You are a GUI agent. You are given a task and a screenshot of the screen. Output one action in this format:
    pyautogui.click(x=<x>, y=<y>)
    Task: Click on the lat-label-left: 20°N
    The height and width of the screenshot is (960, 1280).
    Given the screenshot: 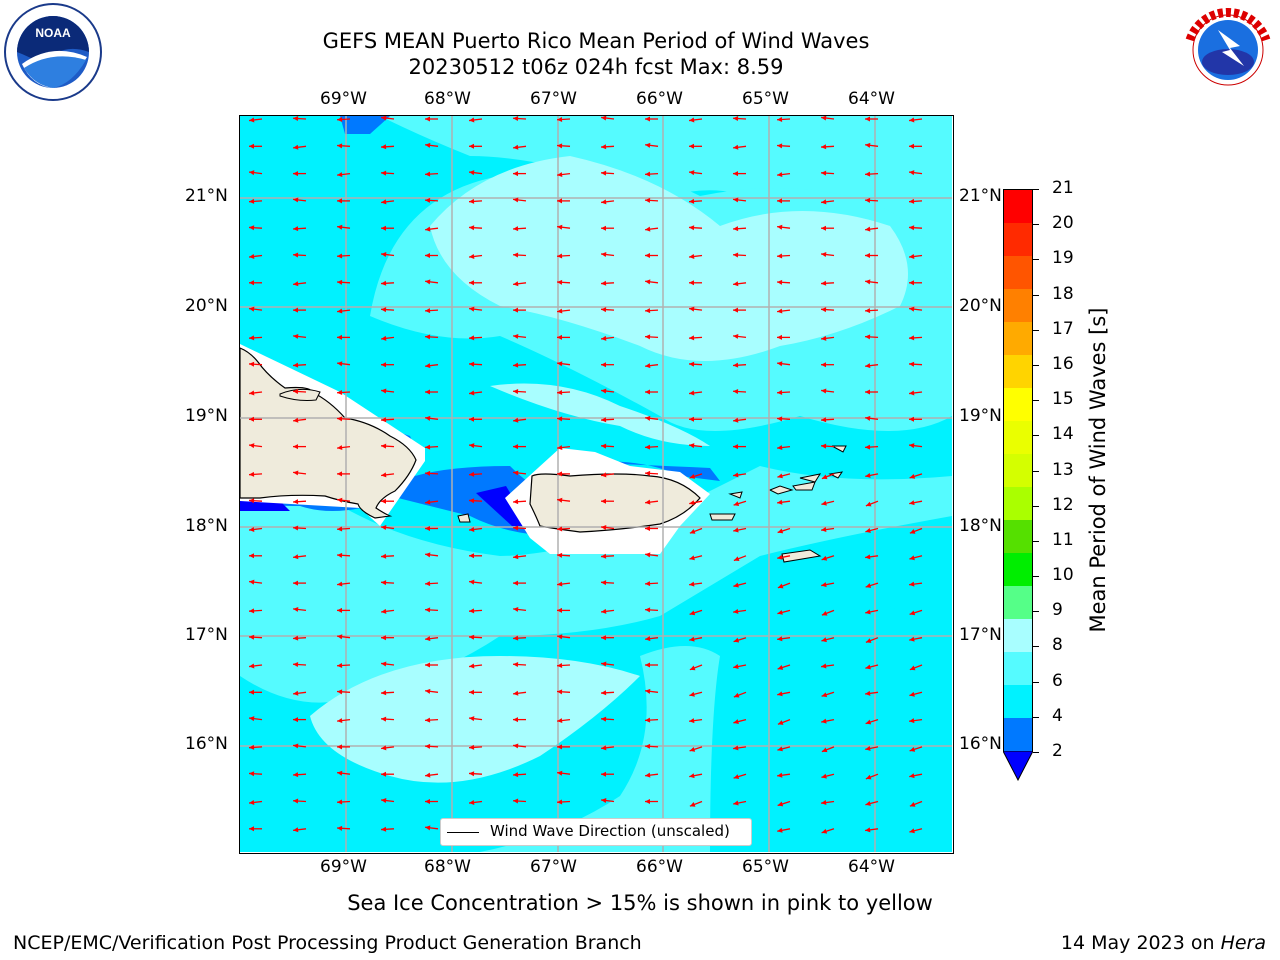 What is the action you would take?
    pyautogui.click(x=206, y=306)
    